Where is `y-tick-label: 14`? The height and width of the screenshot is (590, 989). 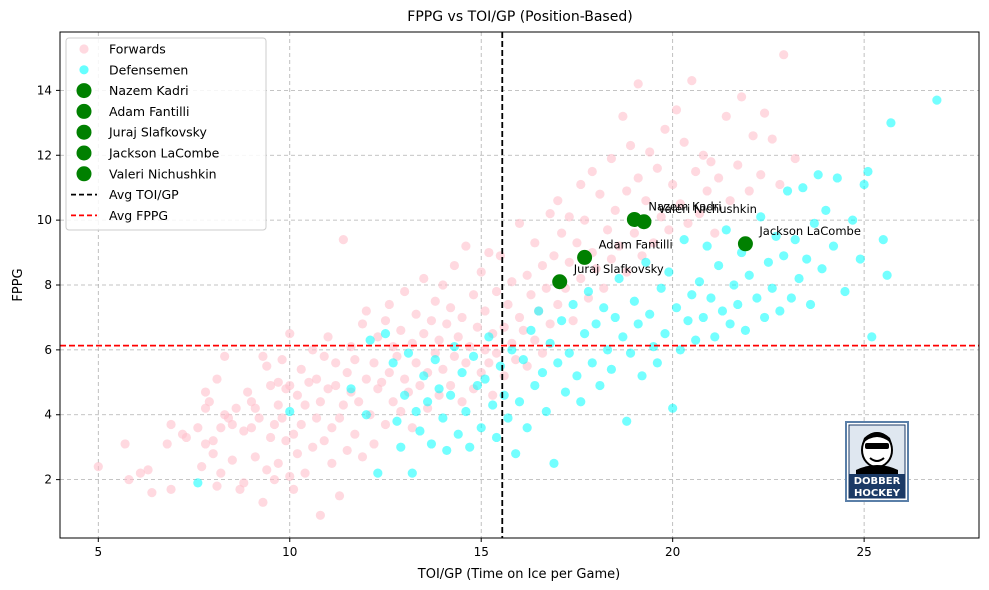
y-tick-label: 14 is located at coordinates (44, 90).